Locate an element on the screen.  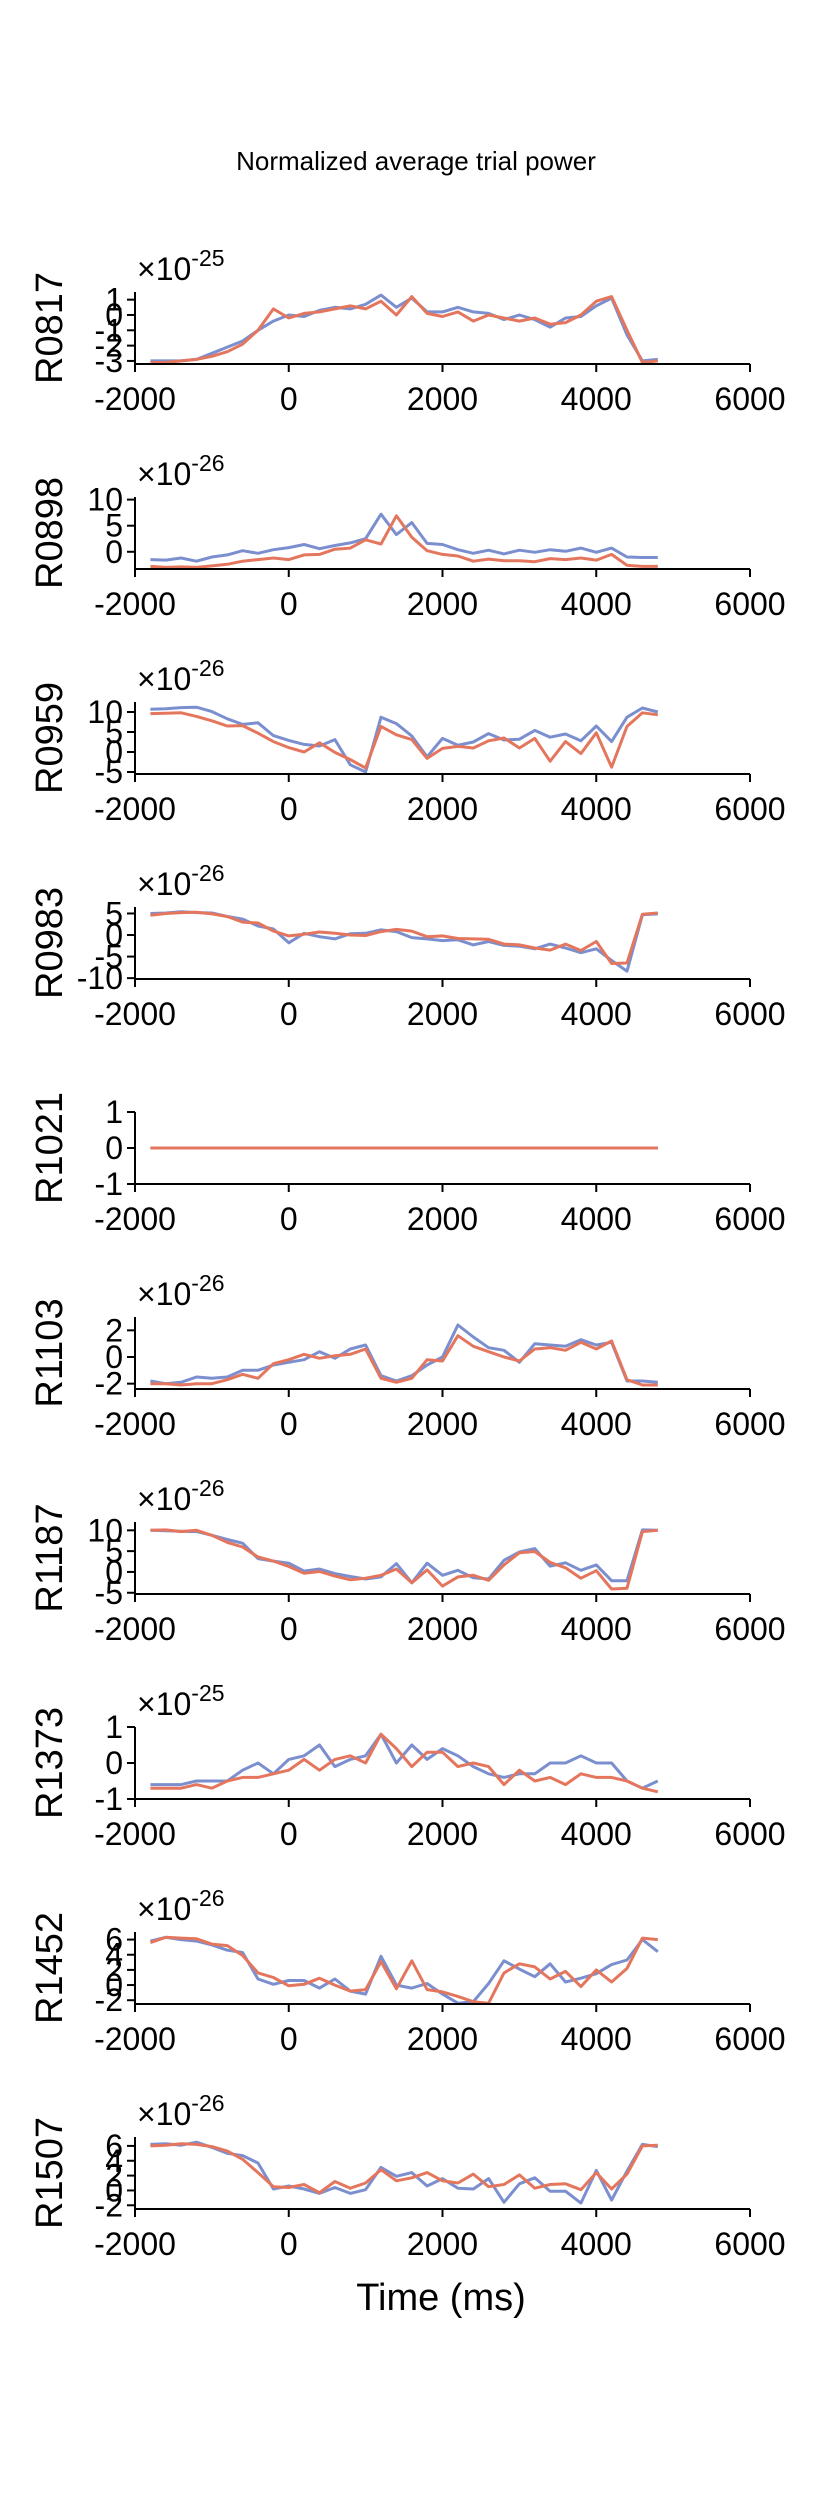
y-tick-label: -3 is located at coordinates (109, 361).